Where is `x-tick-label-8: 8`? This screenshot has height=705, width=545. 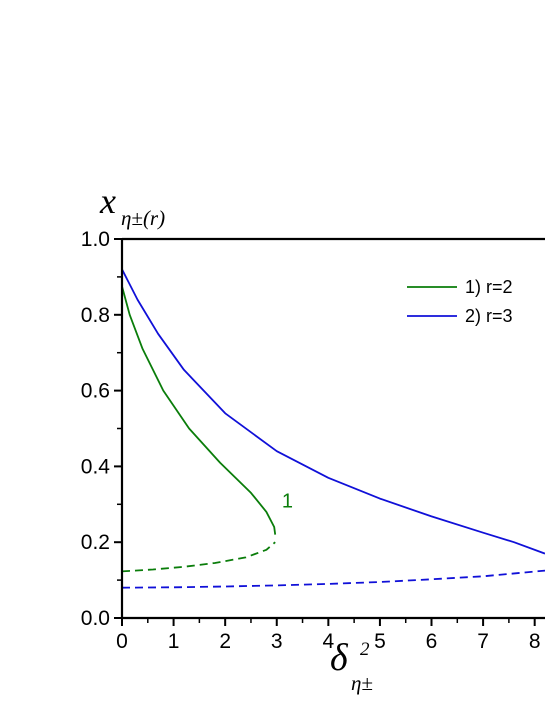
x-tick-label-8: 8 is located at coordinates (535, 641).